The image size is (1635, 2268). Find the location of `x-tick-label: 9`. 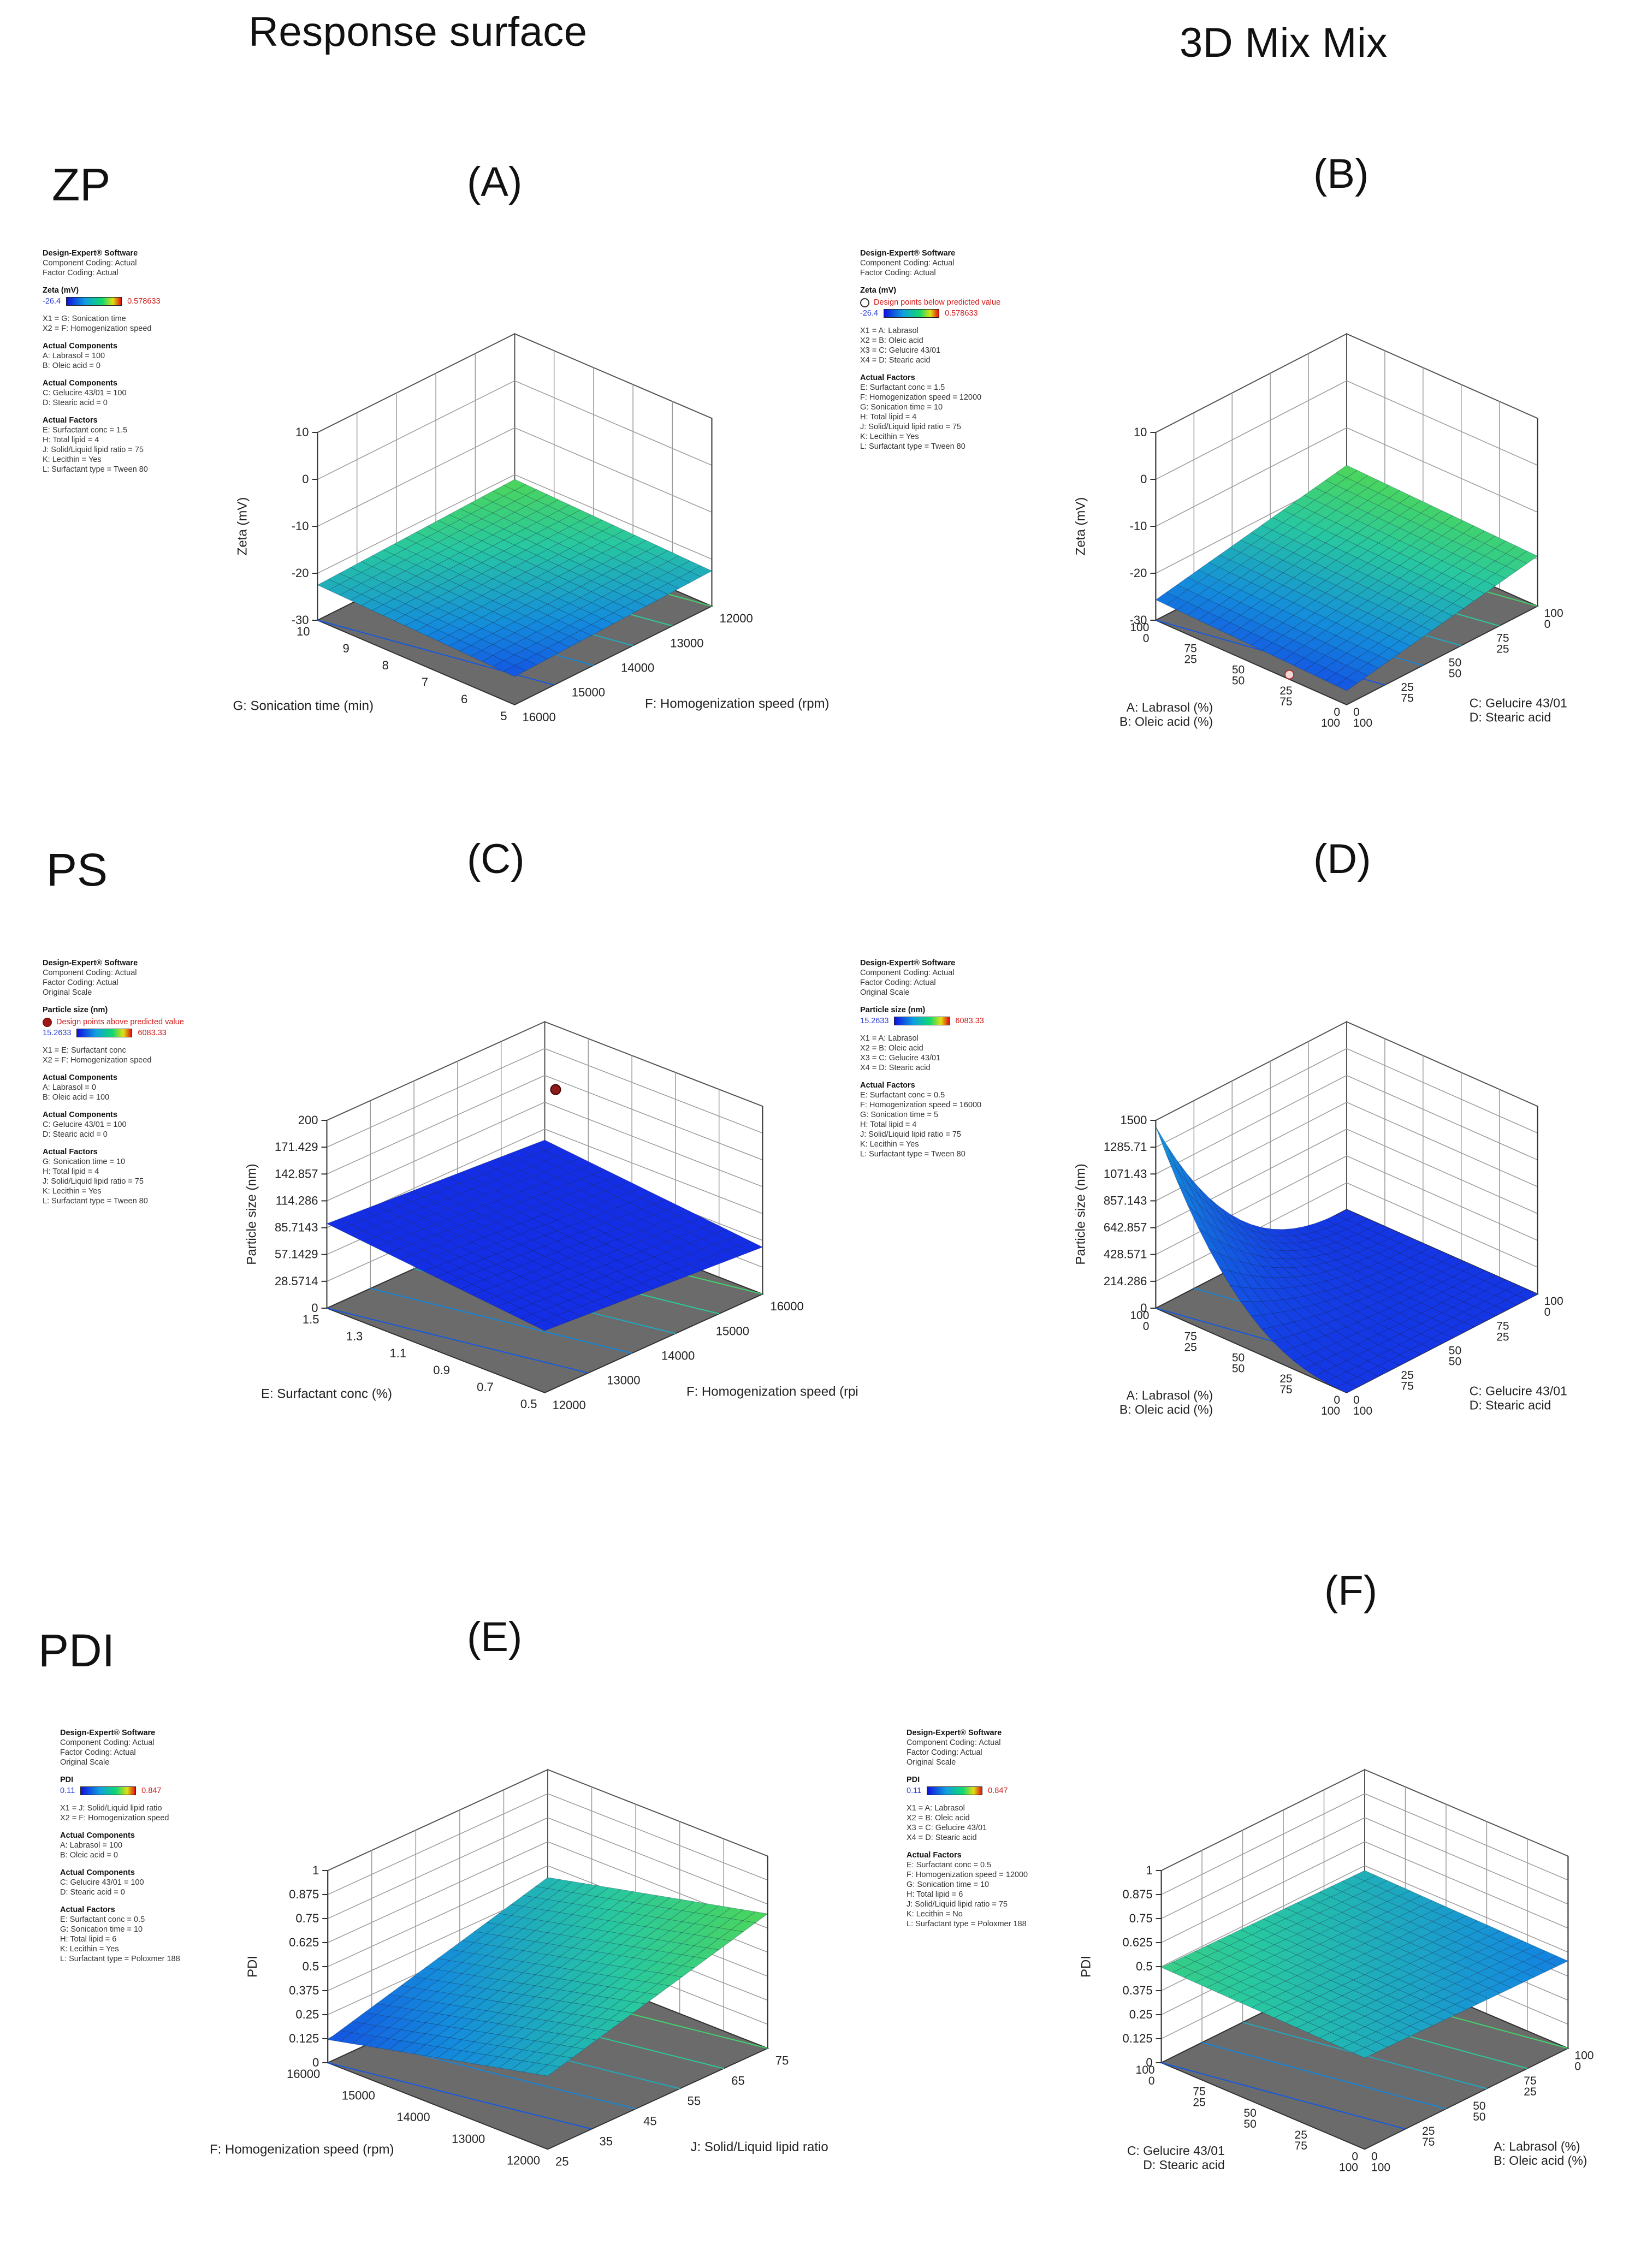

x-tick-label: 9 is located at coordinates (346, 648).